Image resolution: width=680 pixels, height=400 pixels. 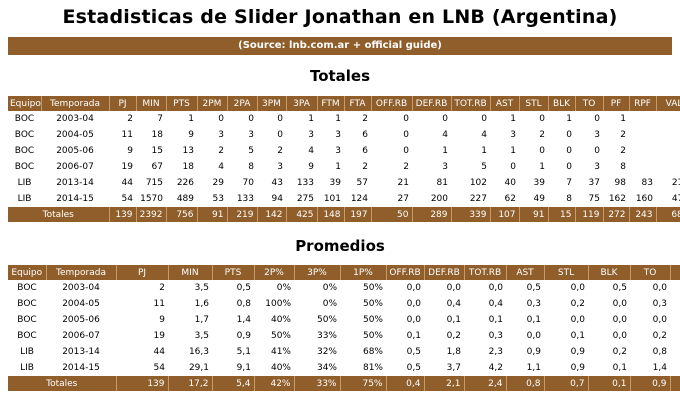 What do you see at coordinates (668, 151) in the screenshot?
I see `table-cell` at bounding box center [668, 151].